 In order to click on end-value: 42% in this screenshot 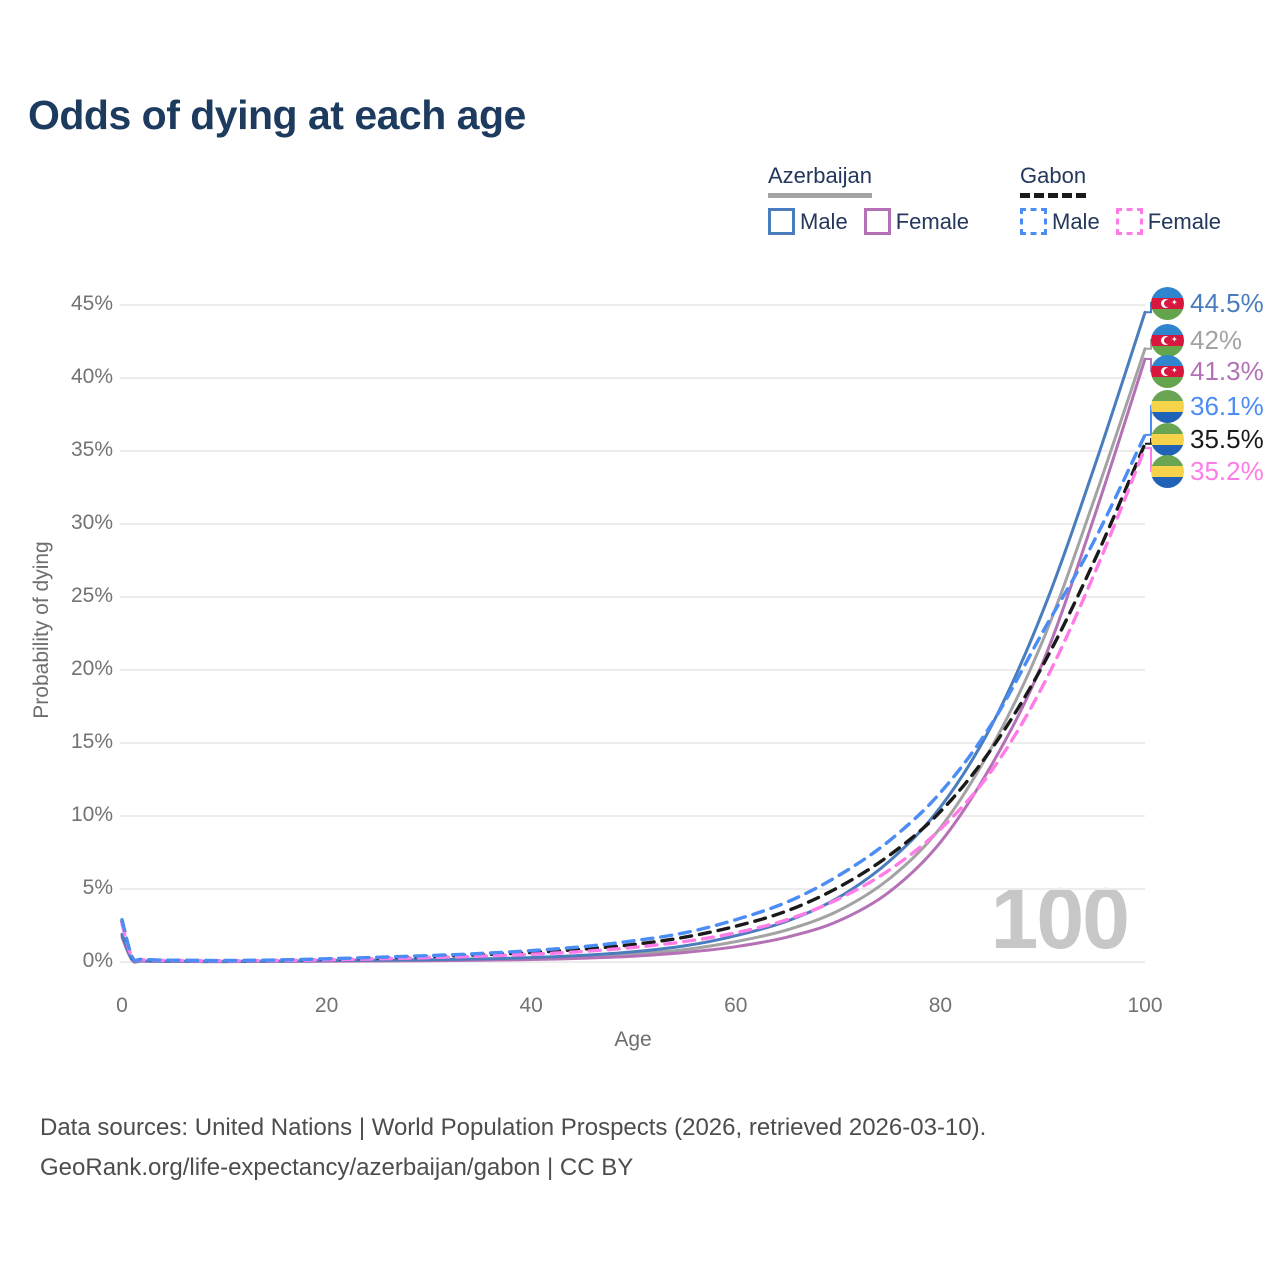, I will do `click(1216, 339)`.